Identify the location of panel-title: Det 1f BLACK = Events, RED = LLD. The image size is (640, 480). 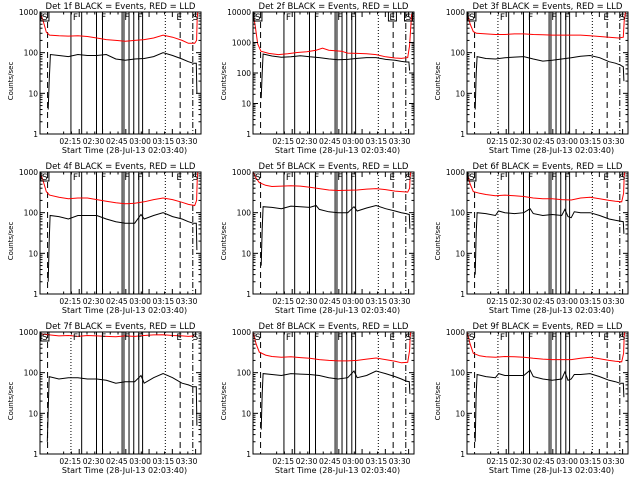
(121, 7).